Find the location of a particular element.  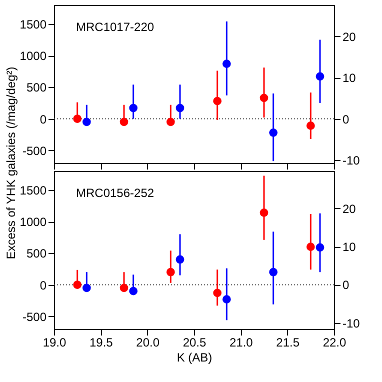

x-tick-label: 22.0 is located at coordinates (334, 343).